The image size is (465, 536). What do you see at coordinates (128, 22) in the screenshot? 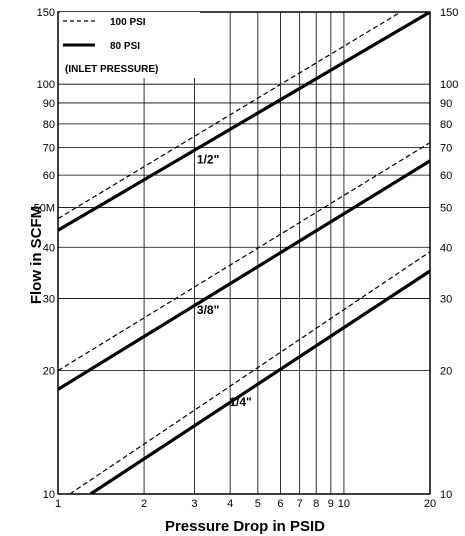
I see `legend-label-100psi: 100 PSI` at bounding box center [128, 22].